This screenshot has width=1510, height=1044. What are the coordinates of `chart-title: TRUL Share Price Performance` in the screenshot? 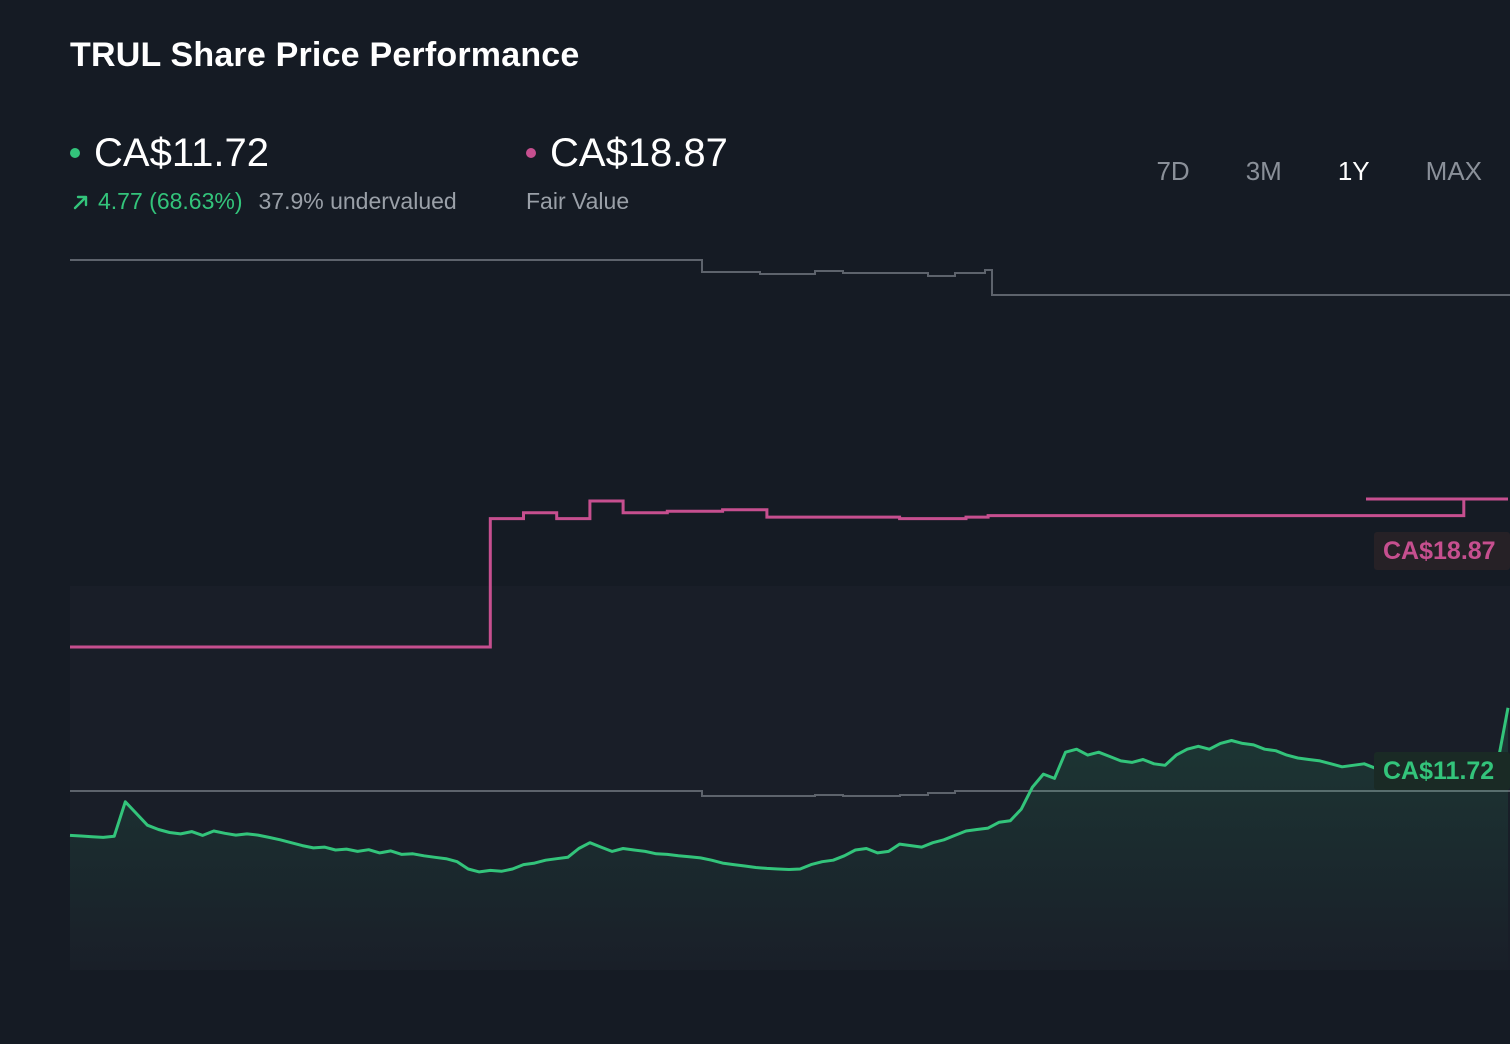 It's located at (325, 55).